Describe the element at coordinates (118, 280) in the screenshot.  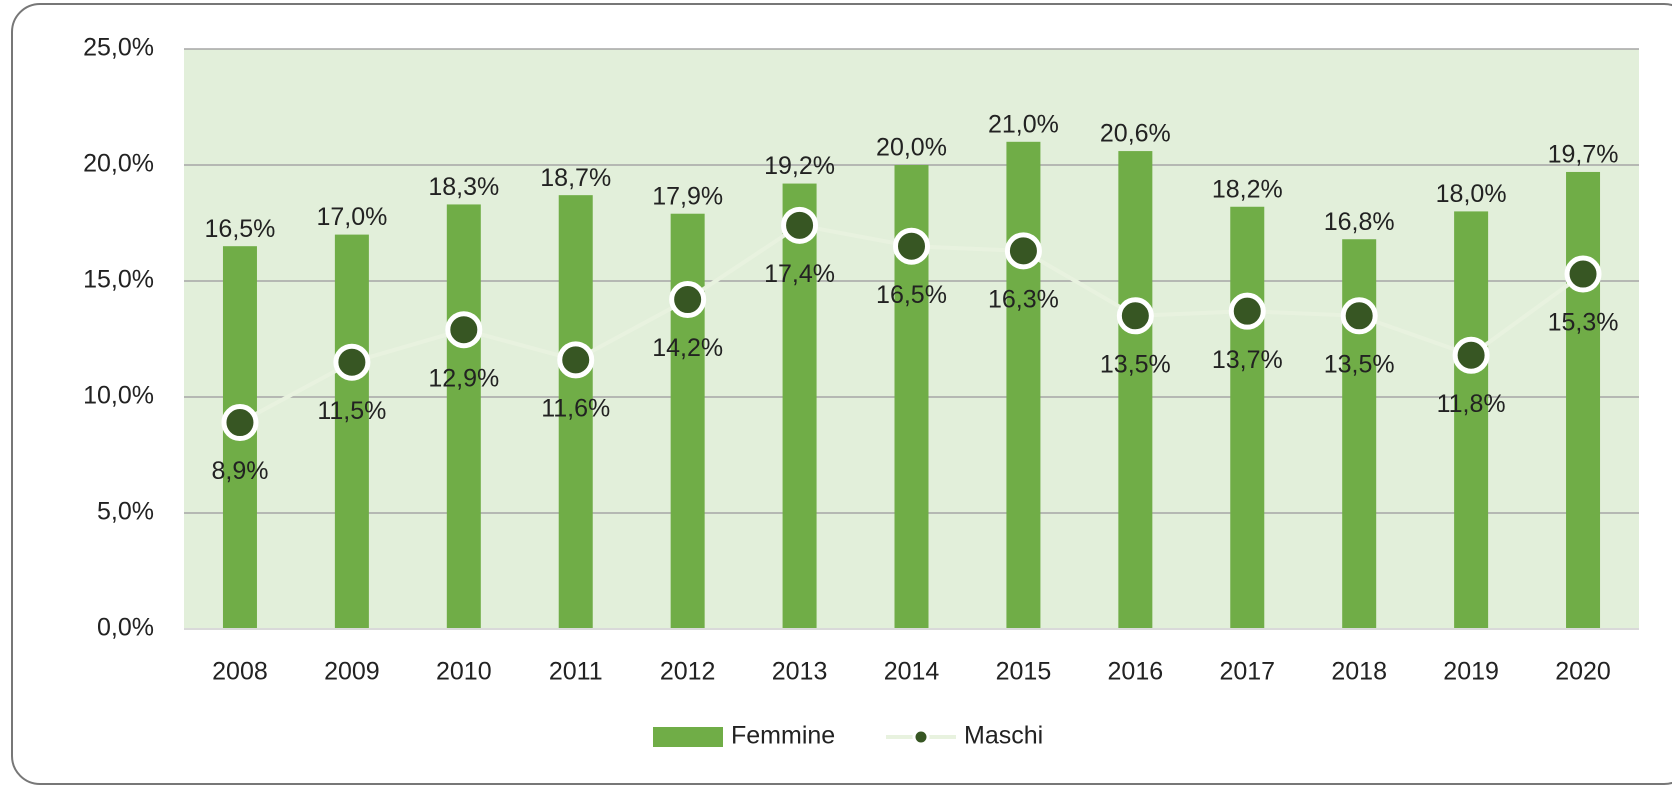
I see `y-tick-label: 15,0%` at that location.